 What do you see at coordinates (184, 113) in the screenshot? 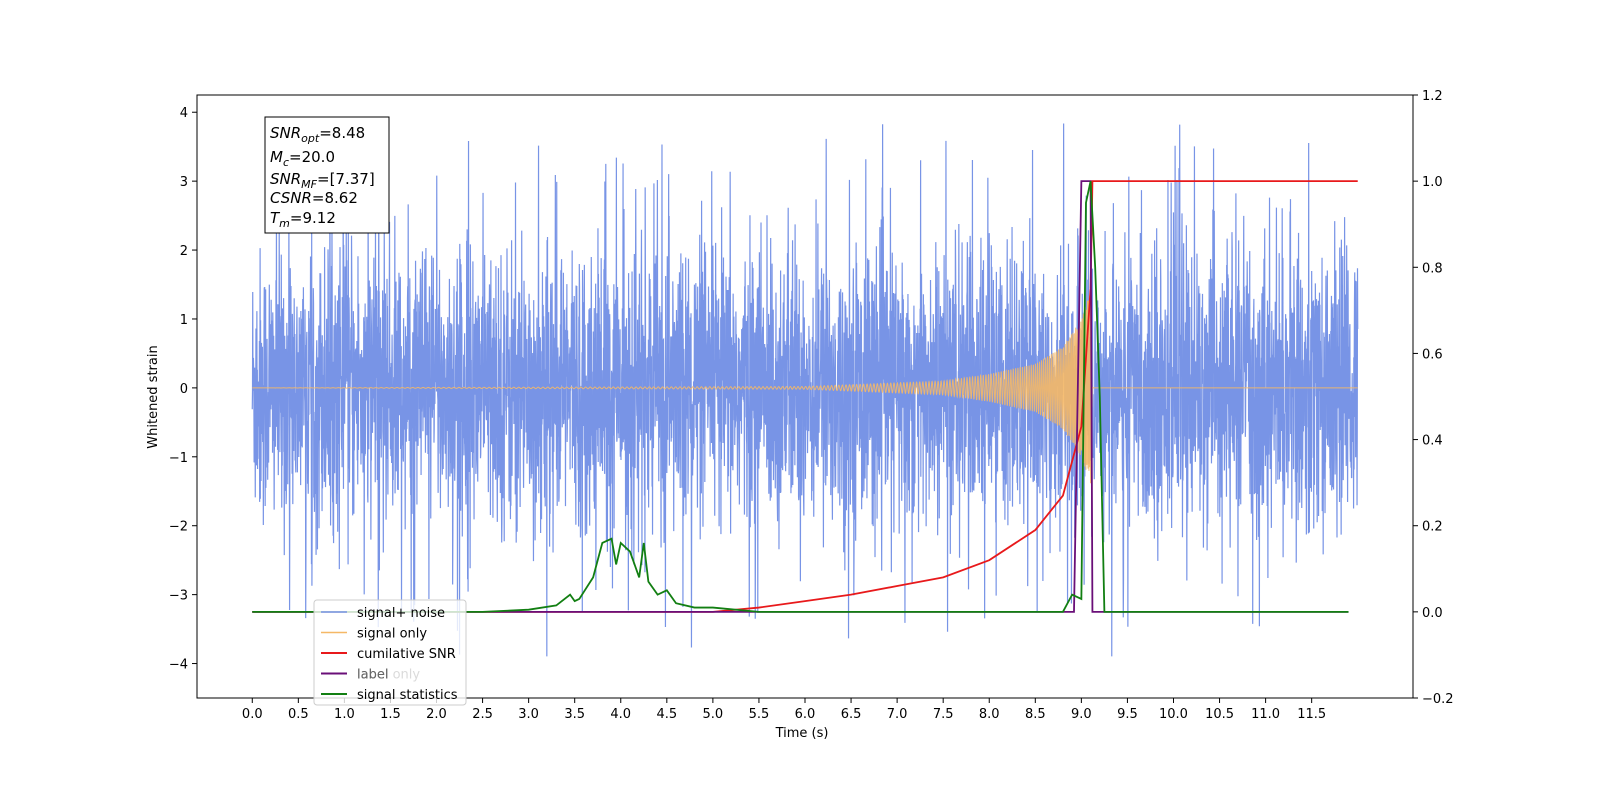
I see `y-tick-label: 4` at bounding box center [184, 113].